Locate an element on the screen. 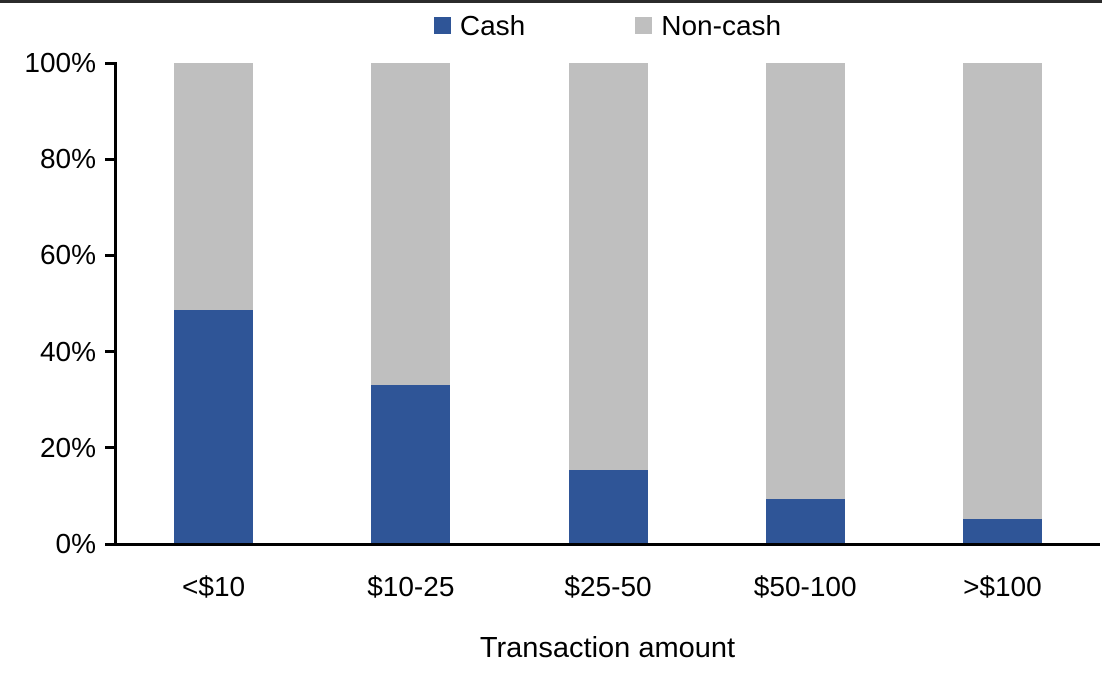 The height and width of the screenshot is (673, 1102). y-tick-label: 60% is located at coordinates (67, 255).